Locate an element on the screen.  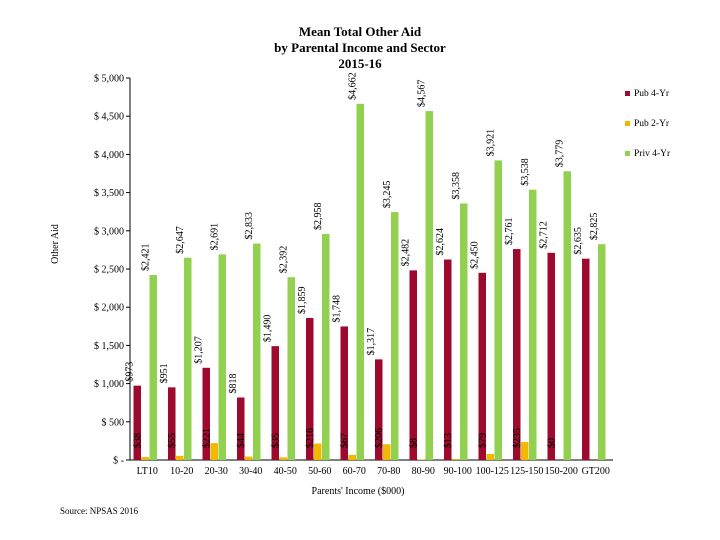
data-label: $3,245 is located at coordinates (387, 195).